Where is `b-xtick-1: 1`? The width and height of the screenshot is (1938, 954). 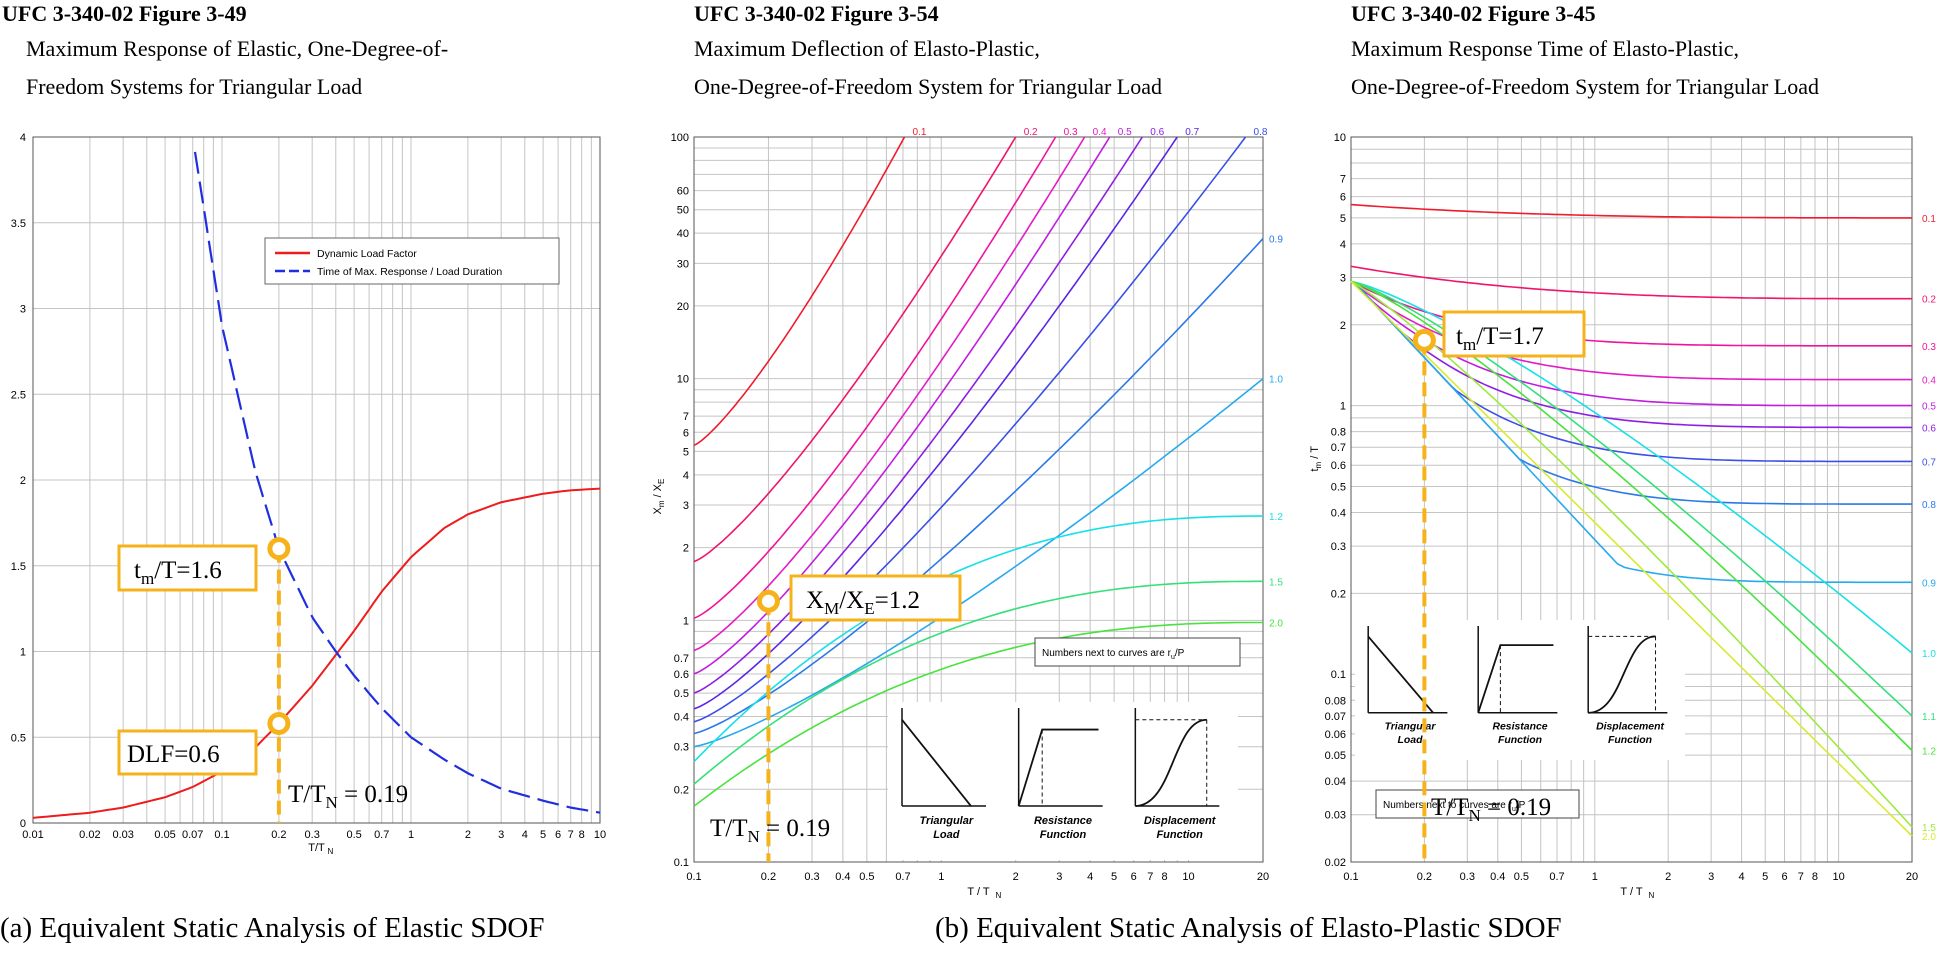 b-xtick-1: 1 is located at coordinates (941, 877).